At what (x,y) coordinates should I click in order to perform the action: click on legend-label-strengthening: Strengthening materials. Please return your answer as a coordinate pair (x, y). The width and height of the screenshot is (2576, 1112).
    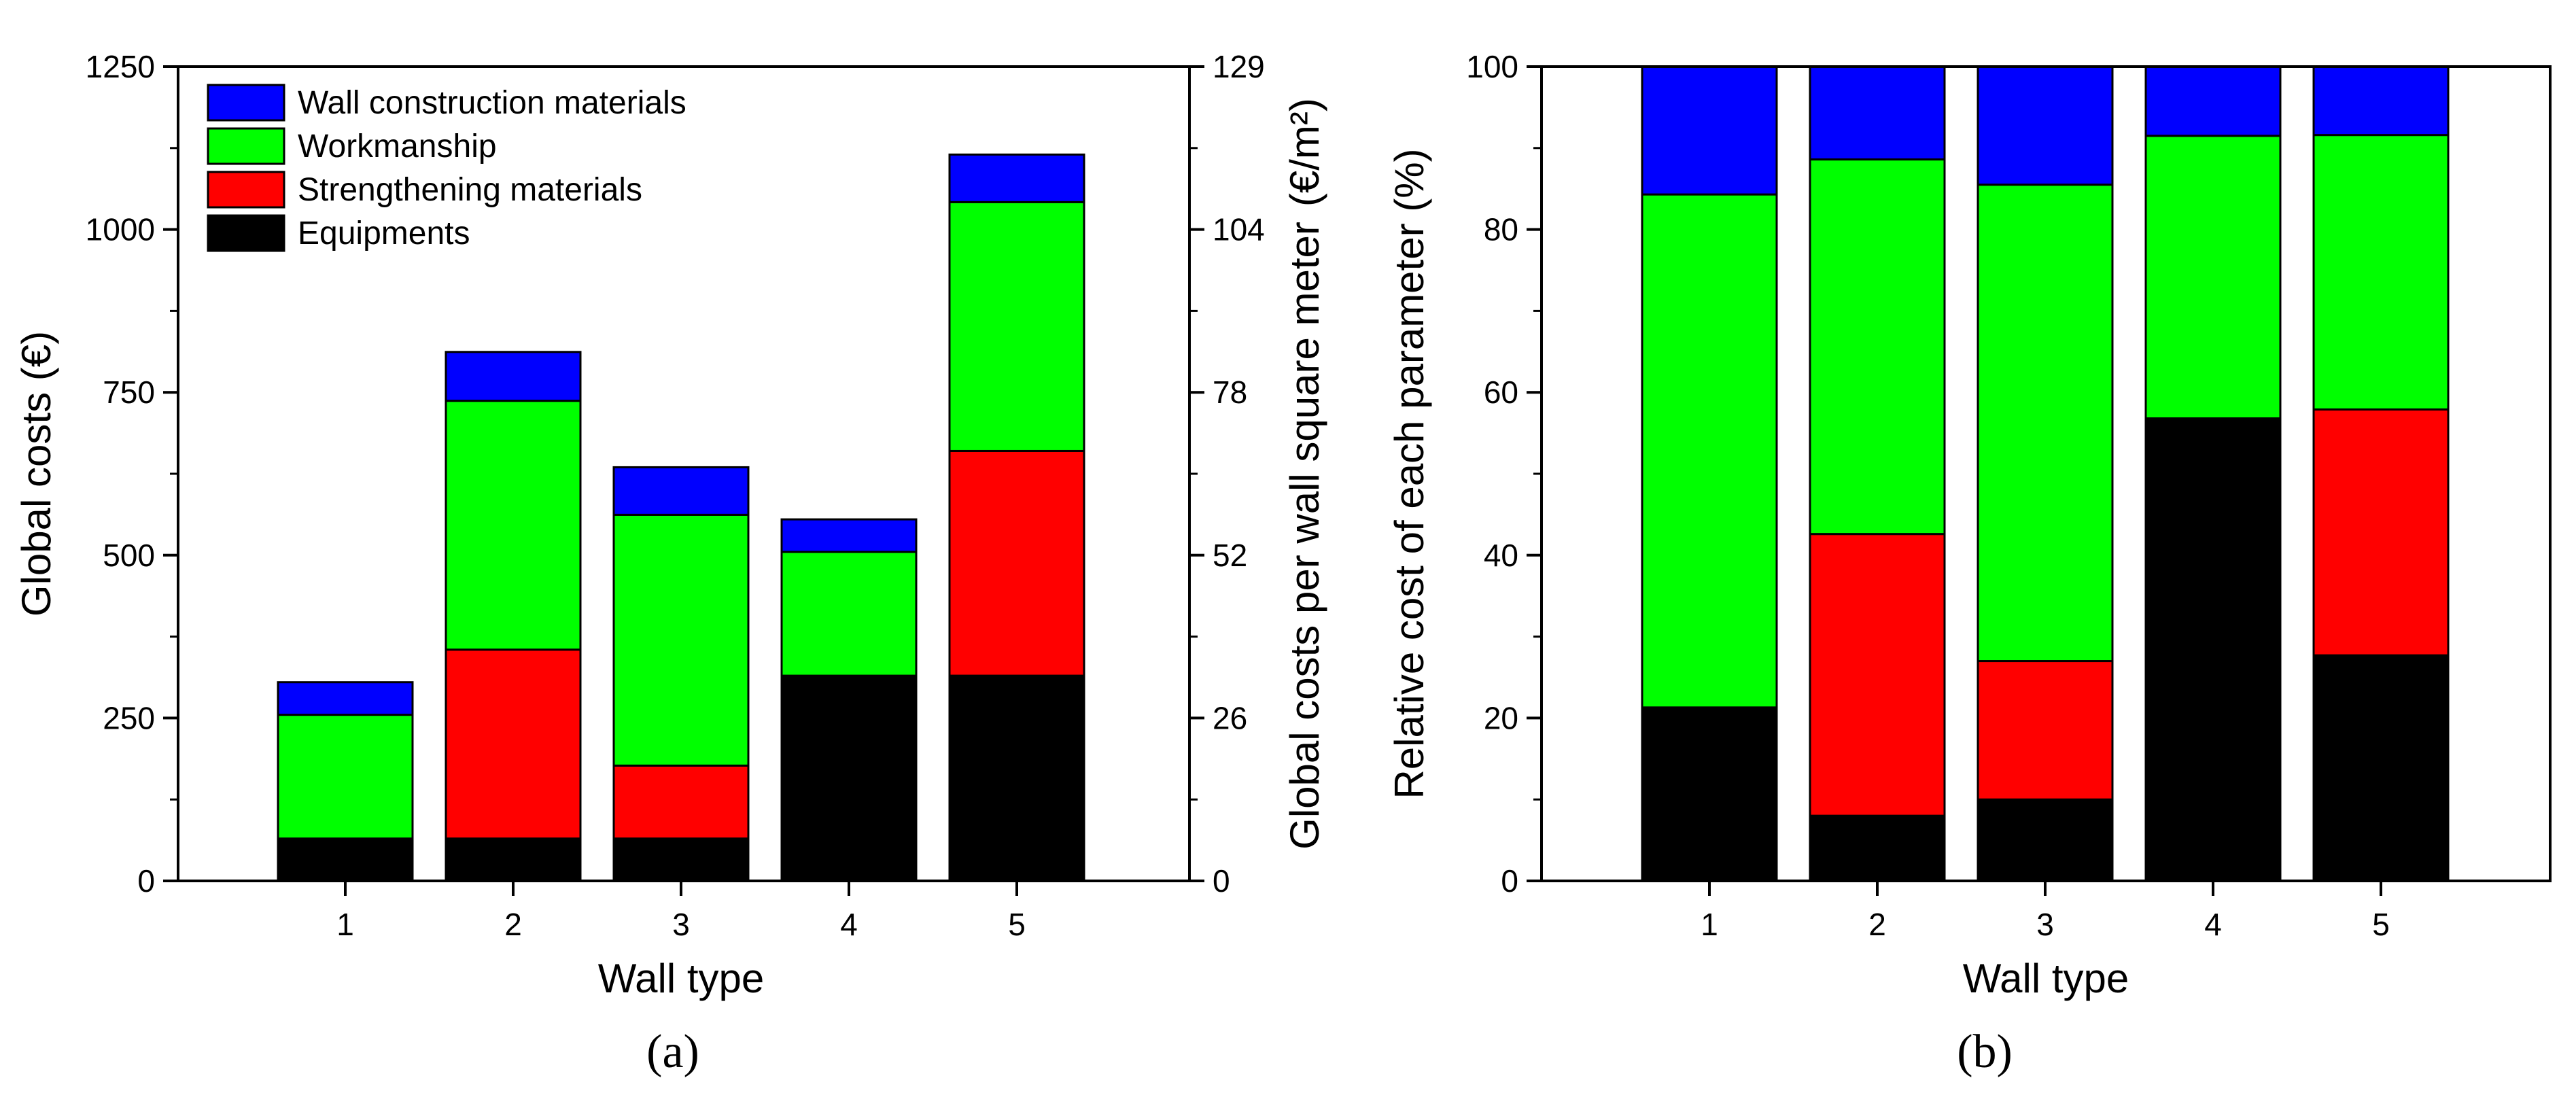
    Looking at the image, I should click on (470, 190).